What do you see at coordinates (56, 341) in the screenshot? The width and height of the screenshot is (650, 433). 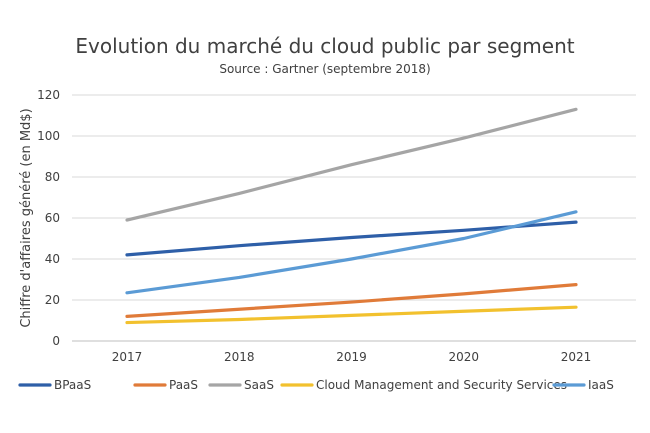 I see `y-tick-label: 0` at bounding box center [56, 341].